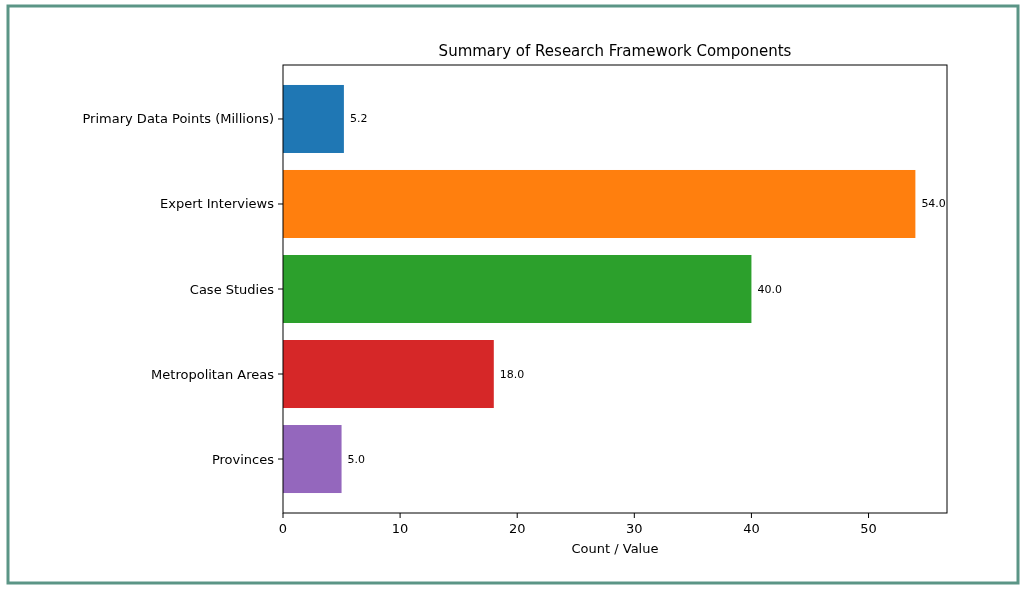 This screenshot has height=589, width=1026. I want to click on data-label: 5.0, so click(356, 459).